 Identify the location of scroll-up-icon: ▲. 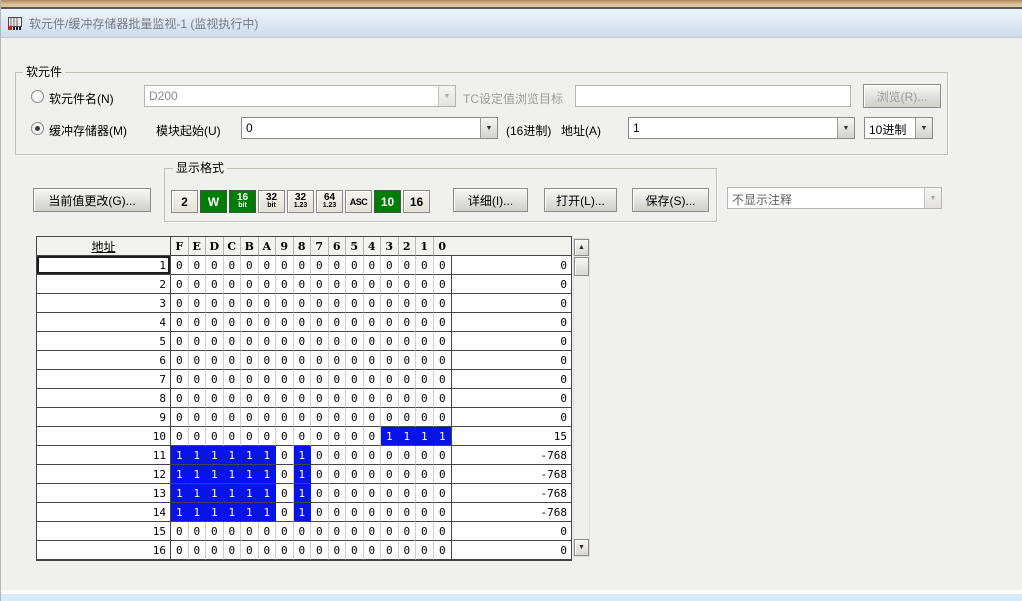
(581, 247).